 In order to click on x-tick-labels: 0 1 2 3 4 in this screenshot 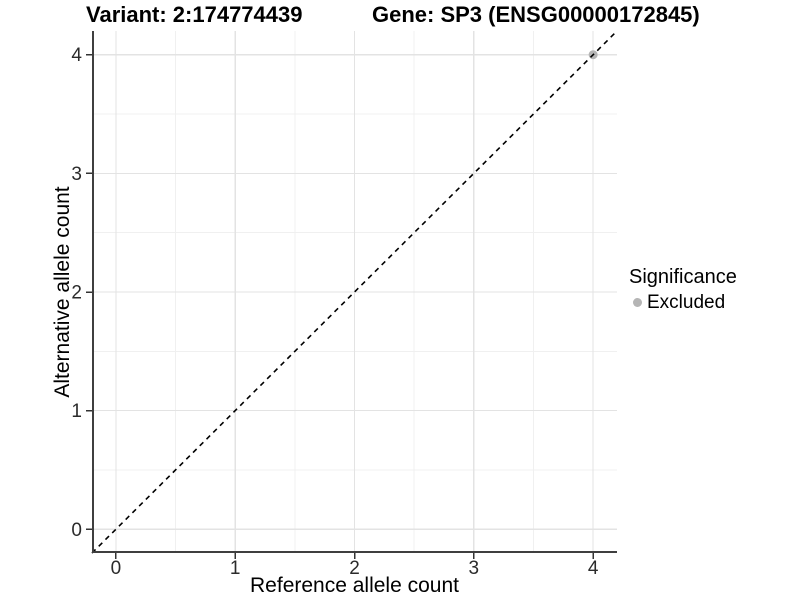, I will do `click(355, 568)`.